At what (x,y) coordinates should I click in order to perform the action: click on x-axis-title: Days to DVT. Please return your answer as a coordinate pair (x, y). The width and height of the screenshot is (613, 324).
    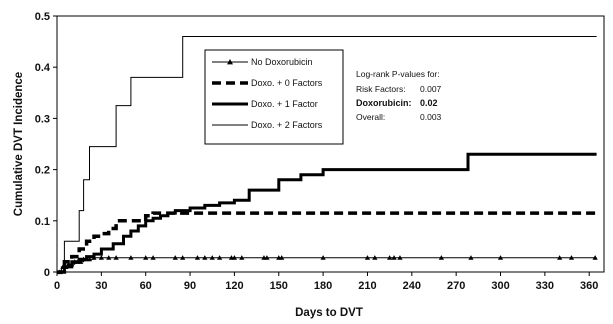
    Looking at the image, I should click on (329, 313).